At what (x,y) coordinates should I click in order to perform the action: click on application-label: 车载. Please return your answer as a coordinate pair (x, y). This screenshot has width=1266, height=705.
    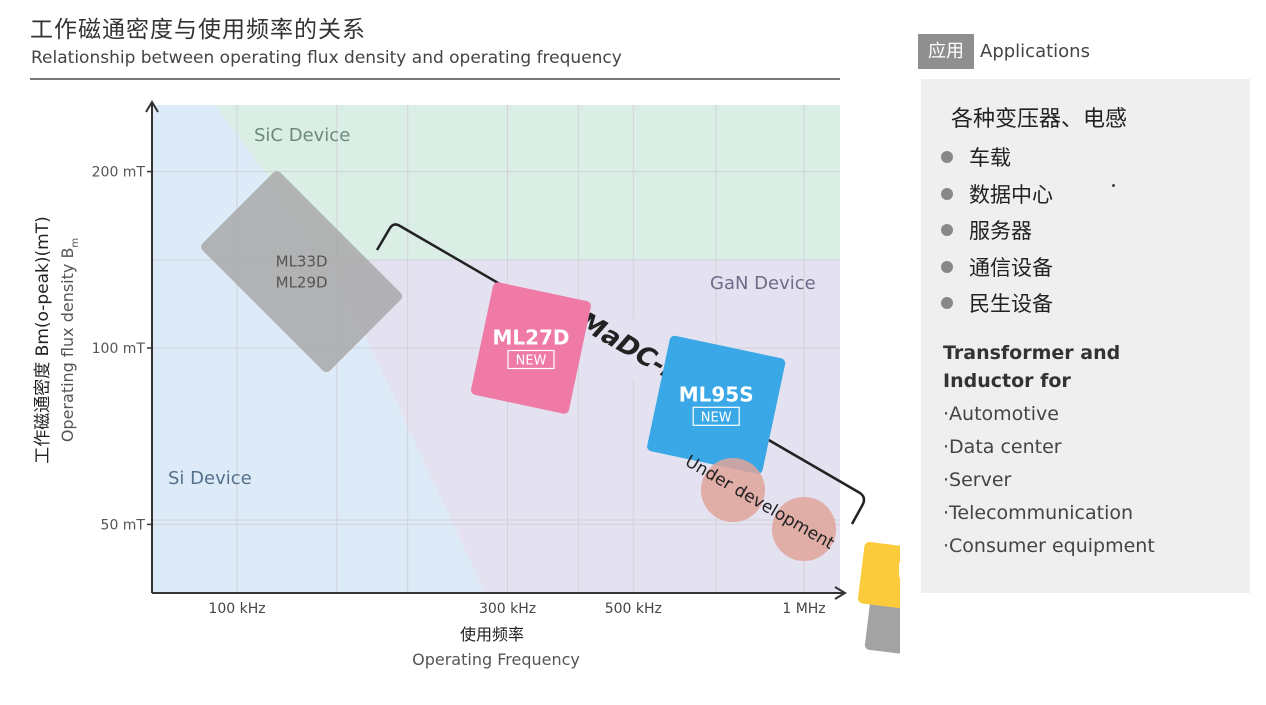
    Looking at the image, I should click on (990, 158).